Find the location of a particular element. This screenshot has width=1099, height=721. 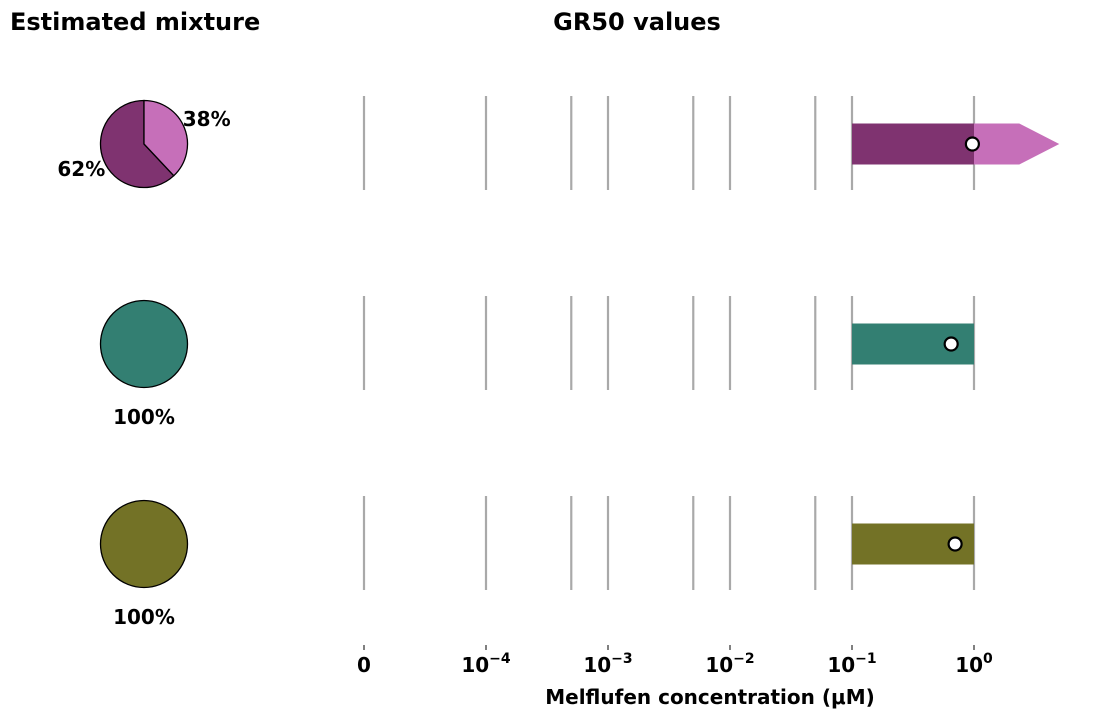

gr50-title: GR50 values is located at coordinates (637, 22).